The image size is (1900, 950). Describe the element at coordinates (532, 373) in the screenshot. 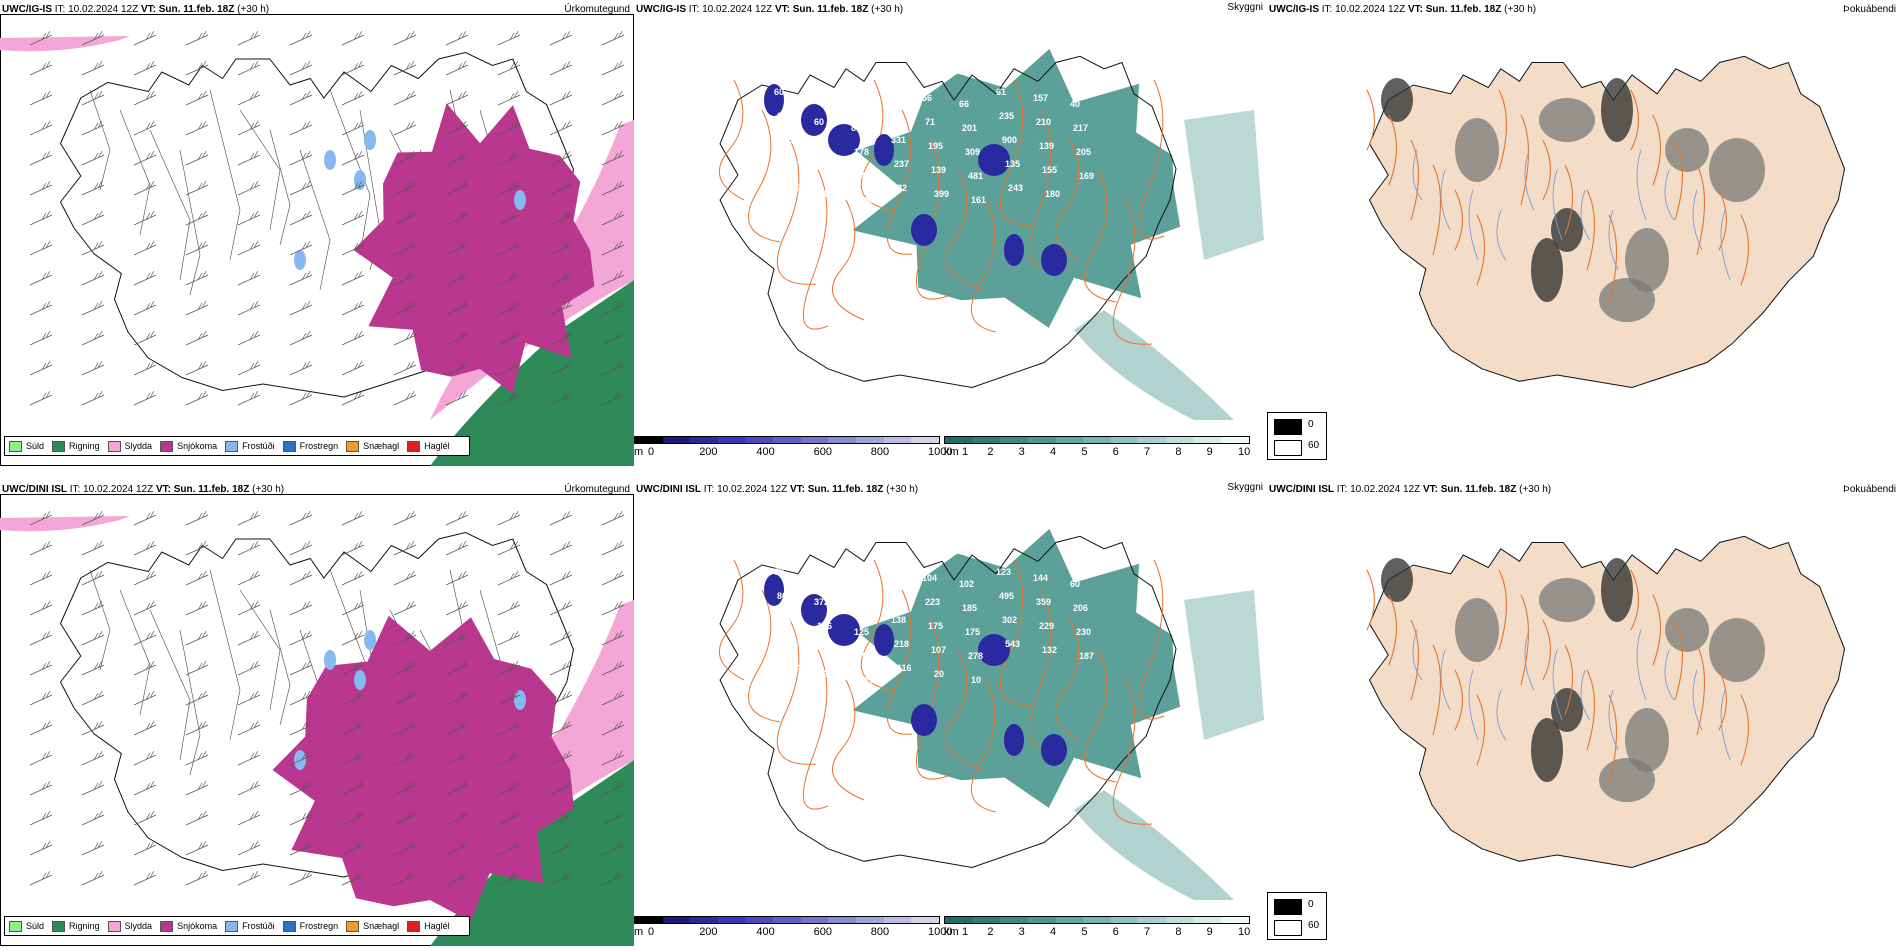

I see `rain-area` at that location.